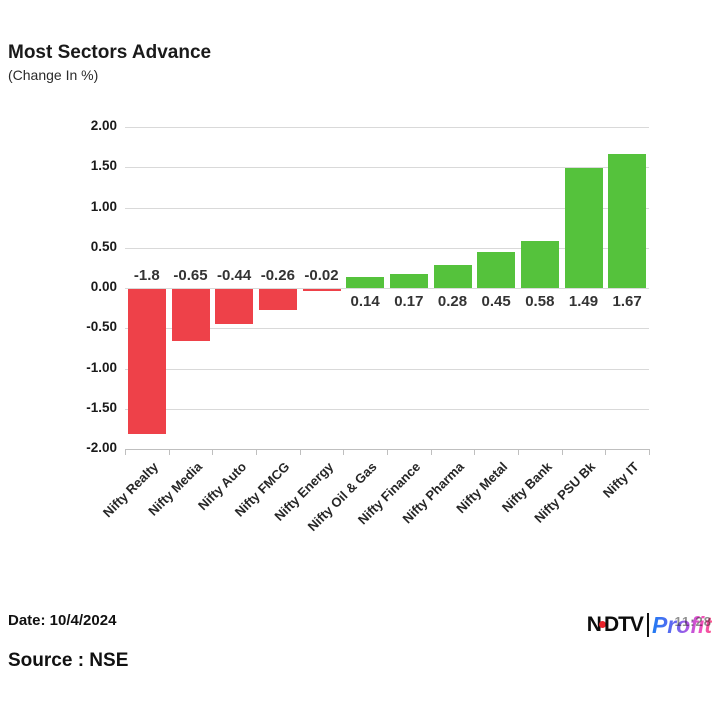 The height and width of the screenshot is (720, 720). What do you see at coordinates (146, 361) in the screenshot?
I see `bar-nifty-realty` at bounding box center [146, 361].